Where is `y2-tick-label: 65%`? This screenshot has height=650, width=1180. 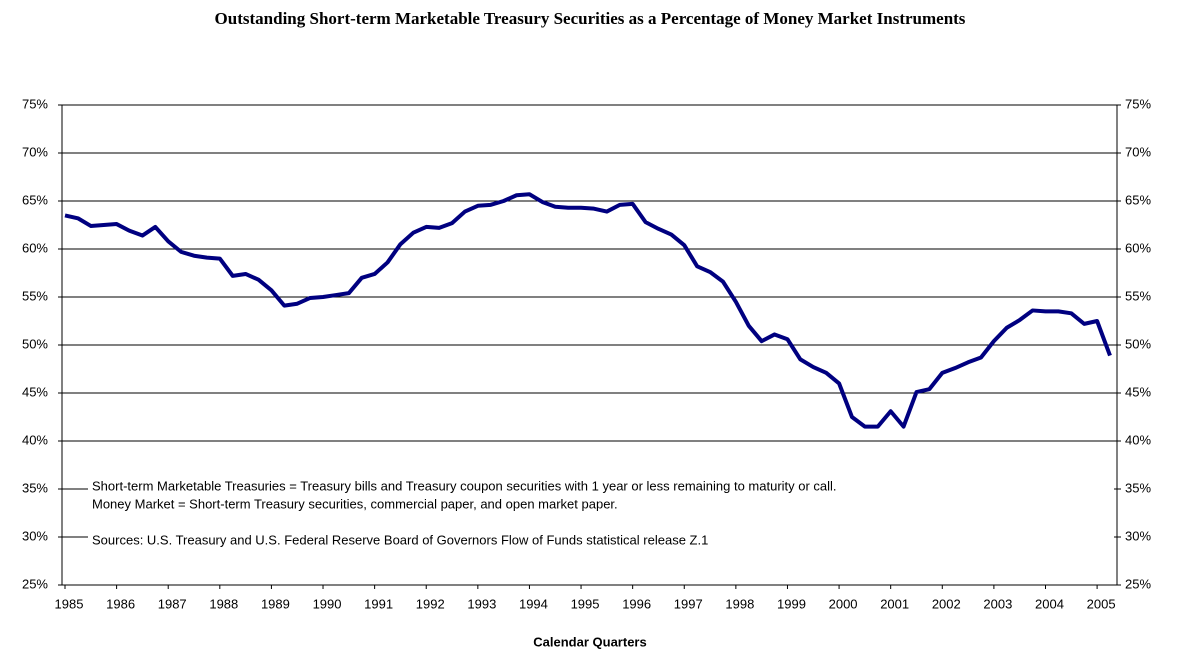 y2-tick-label: 65% is located at coordinates (1138, 199).